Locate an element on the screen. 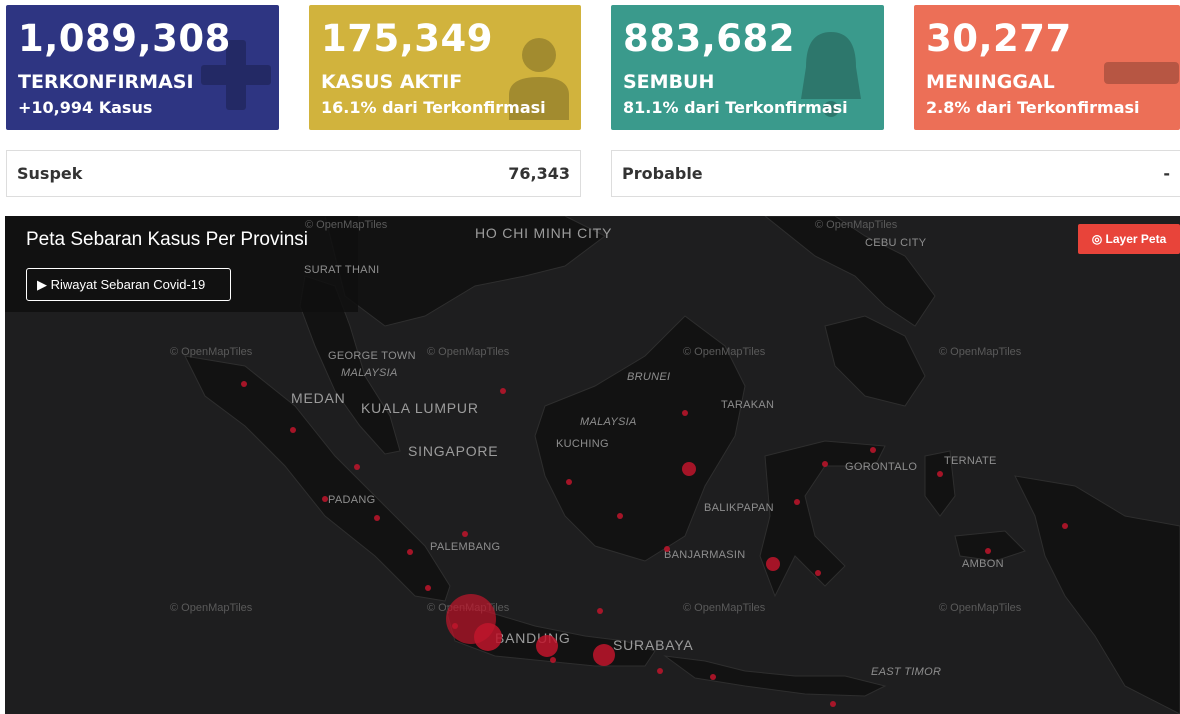 This screenshot has width=1180, height=714. city-banjarmasin: BANJARMASIN is located at coordinates (705, 555).